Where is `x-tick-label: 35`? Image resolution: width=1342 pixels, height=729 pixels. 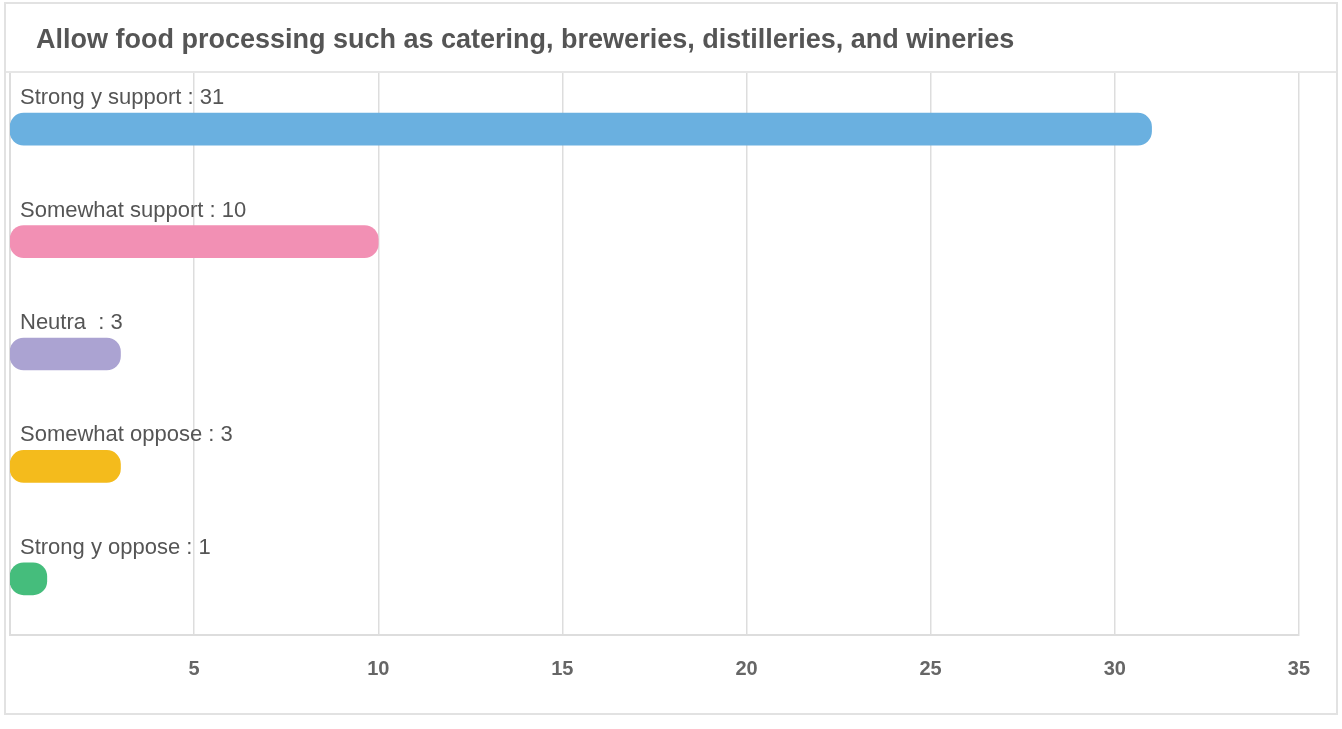 x-tick-label: 35 is located at coordinates (1298, 667).